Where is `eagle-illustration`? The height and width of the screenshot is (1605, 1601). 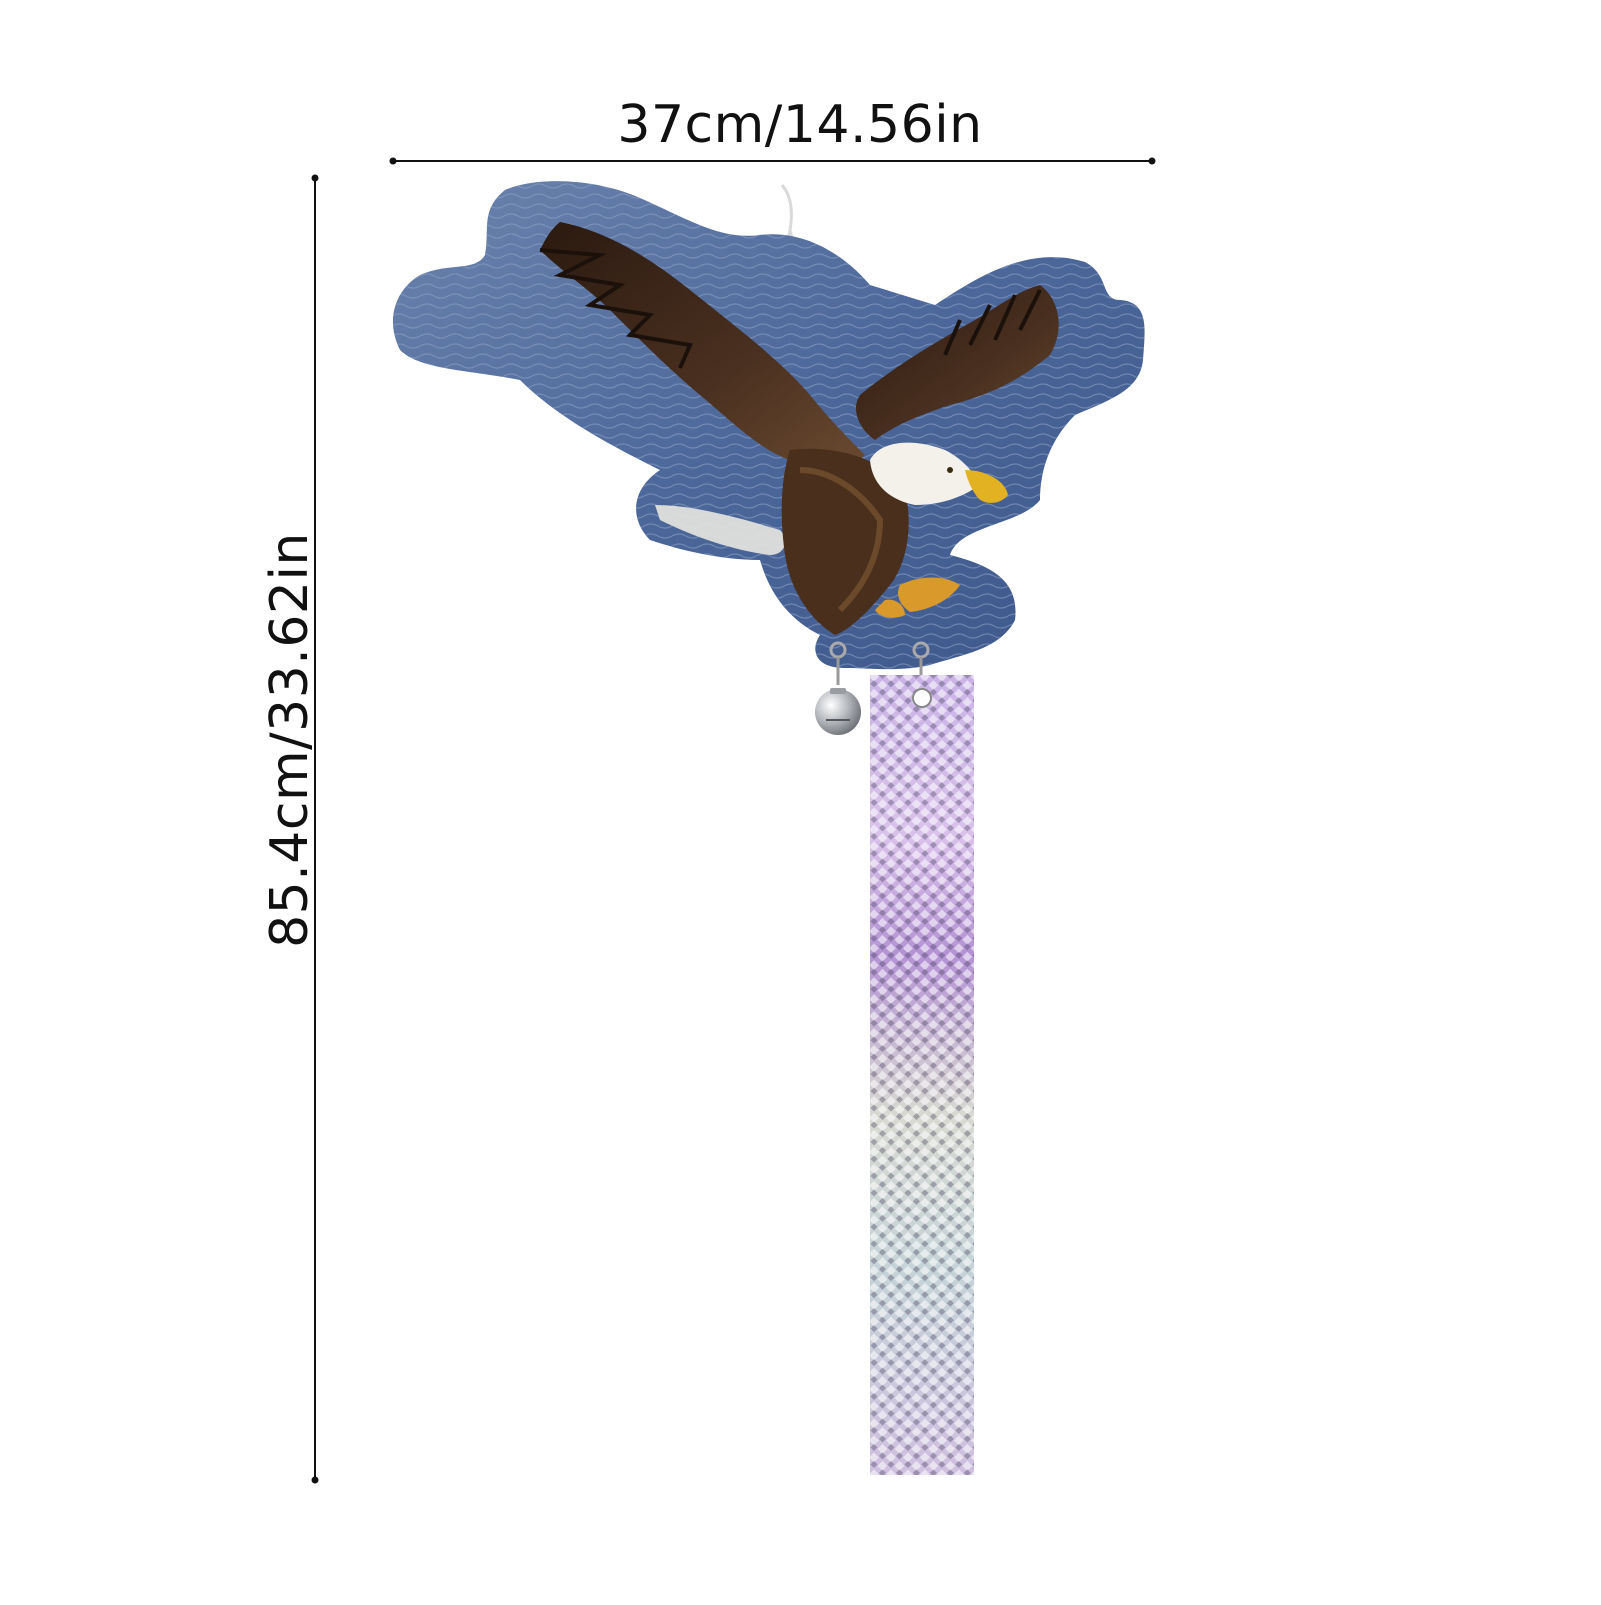
eagle-illustration is located at coordinates (799, 428).